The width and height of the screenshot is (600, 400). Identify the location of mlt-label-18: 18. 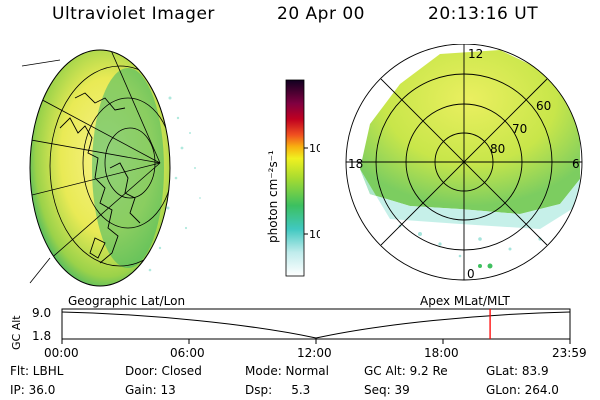
(355, 164).